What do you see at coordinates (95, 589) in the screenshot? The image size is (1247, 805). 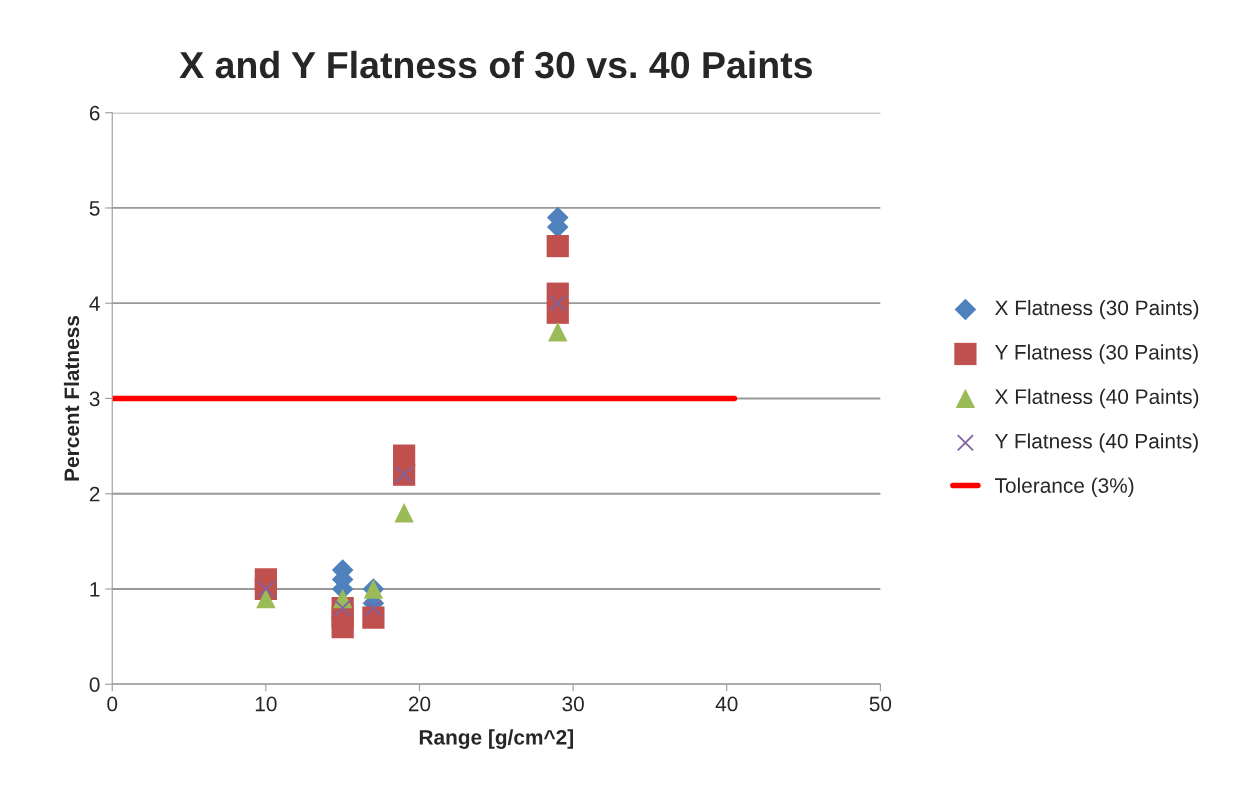 I see `y-tick-label: 1` at bounding box center [95, 589].